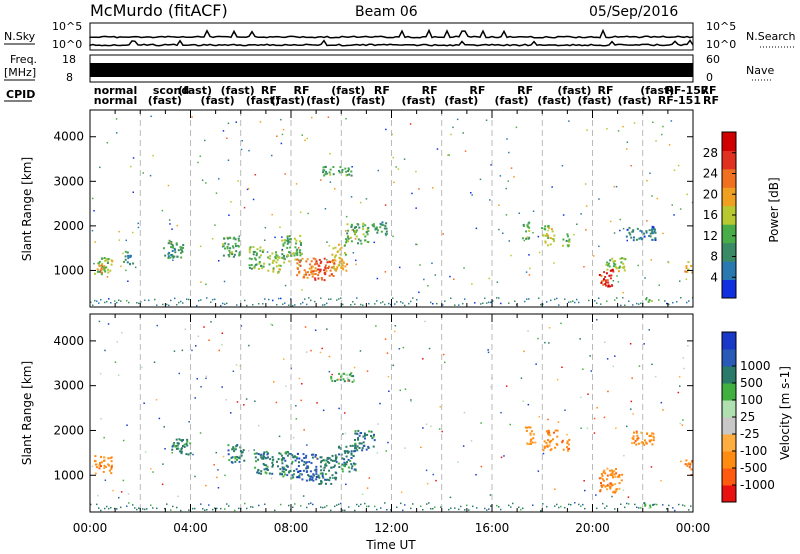 The image size is (800, 554). Describe the element at coordinates (391, 37) in the screenshot. I see `noise-traces` at that location.